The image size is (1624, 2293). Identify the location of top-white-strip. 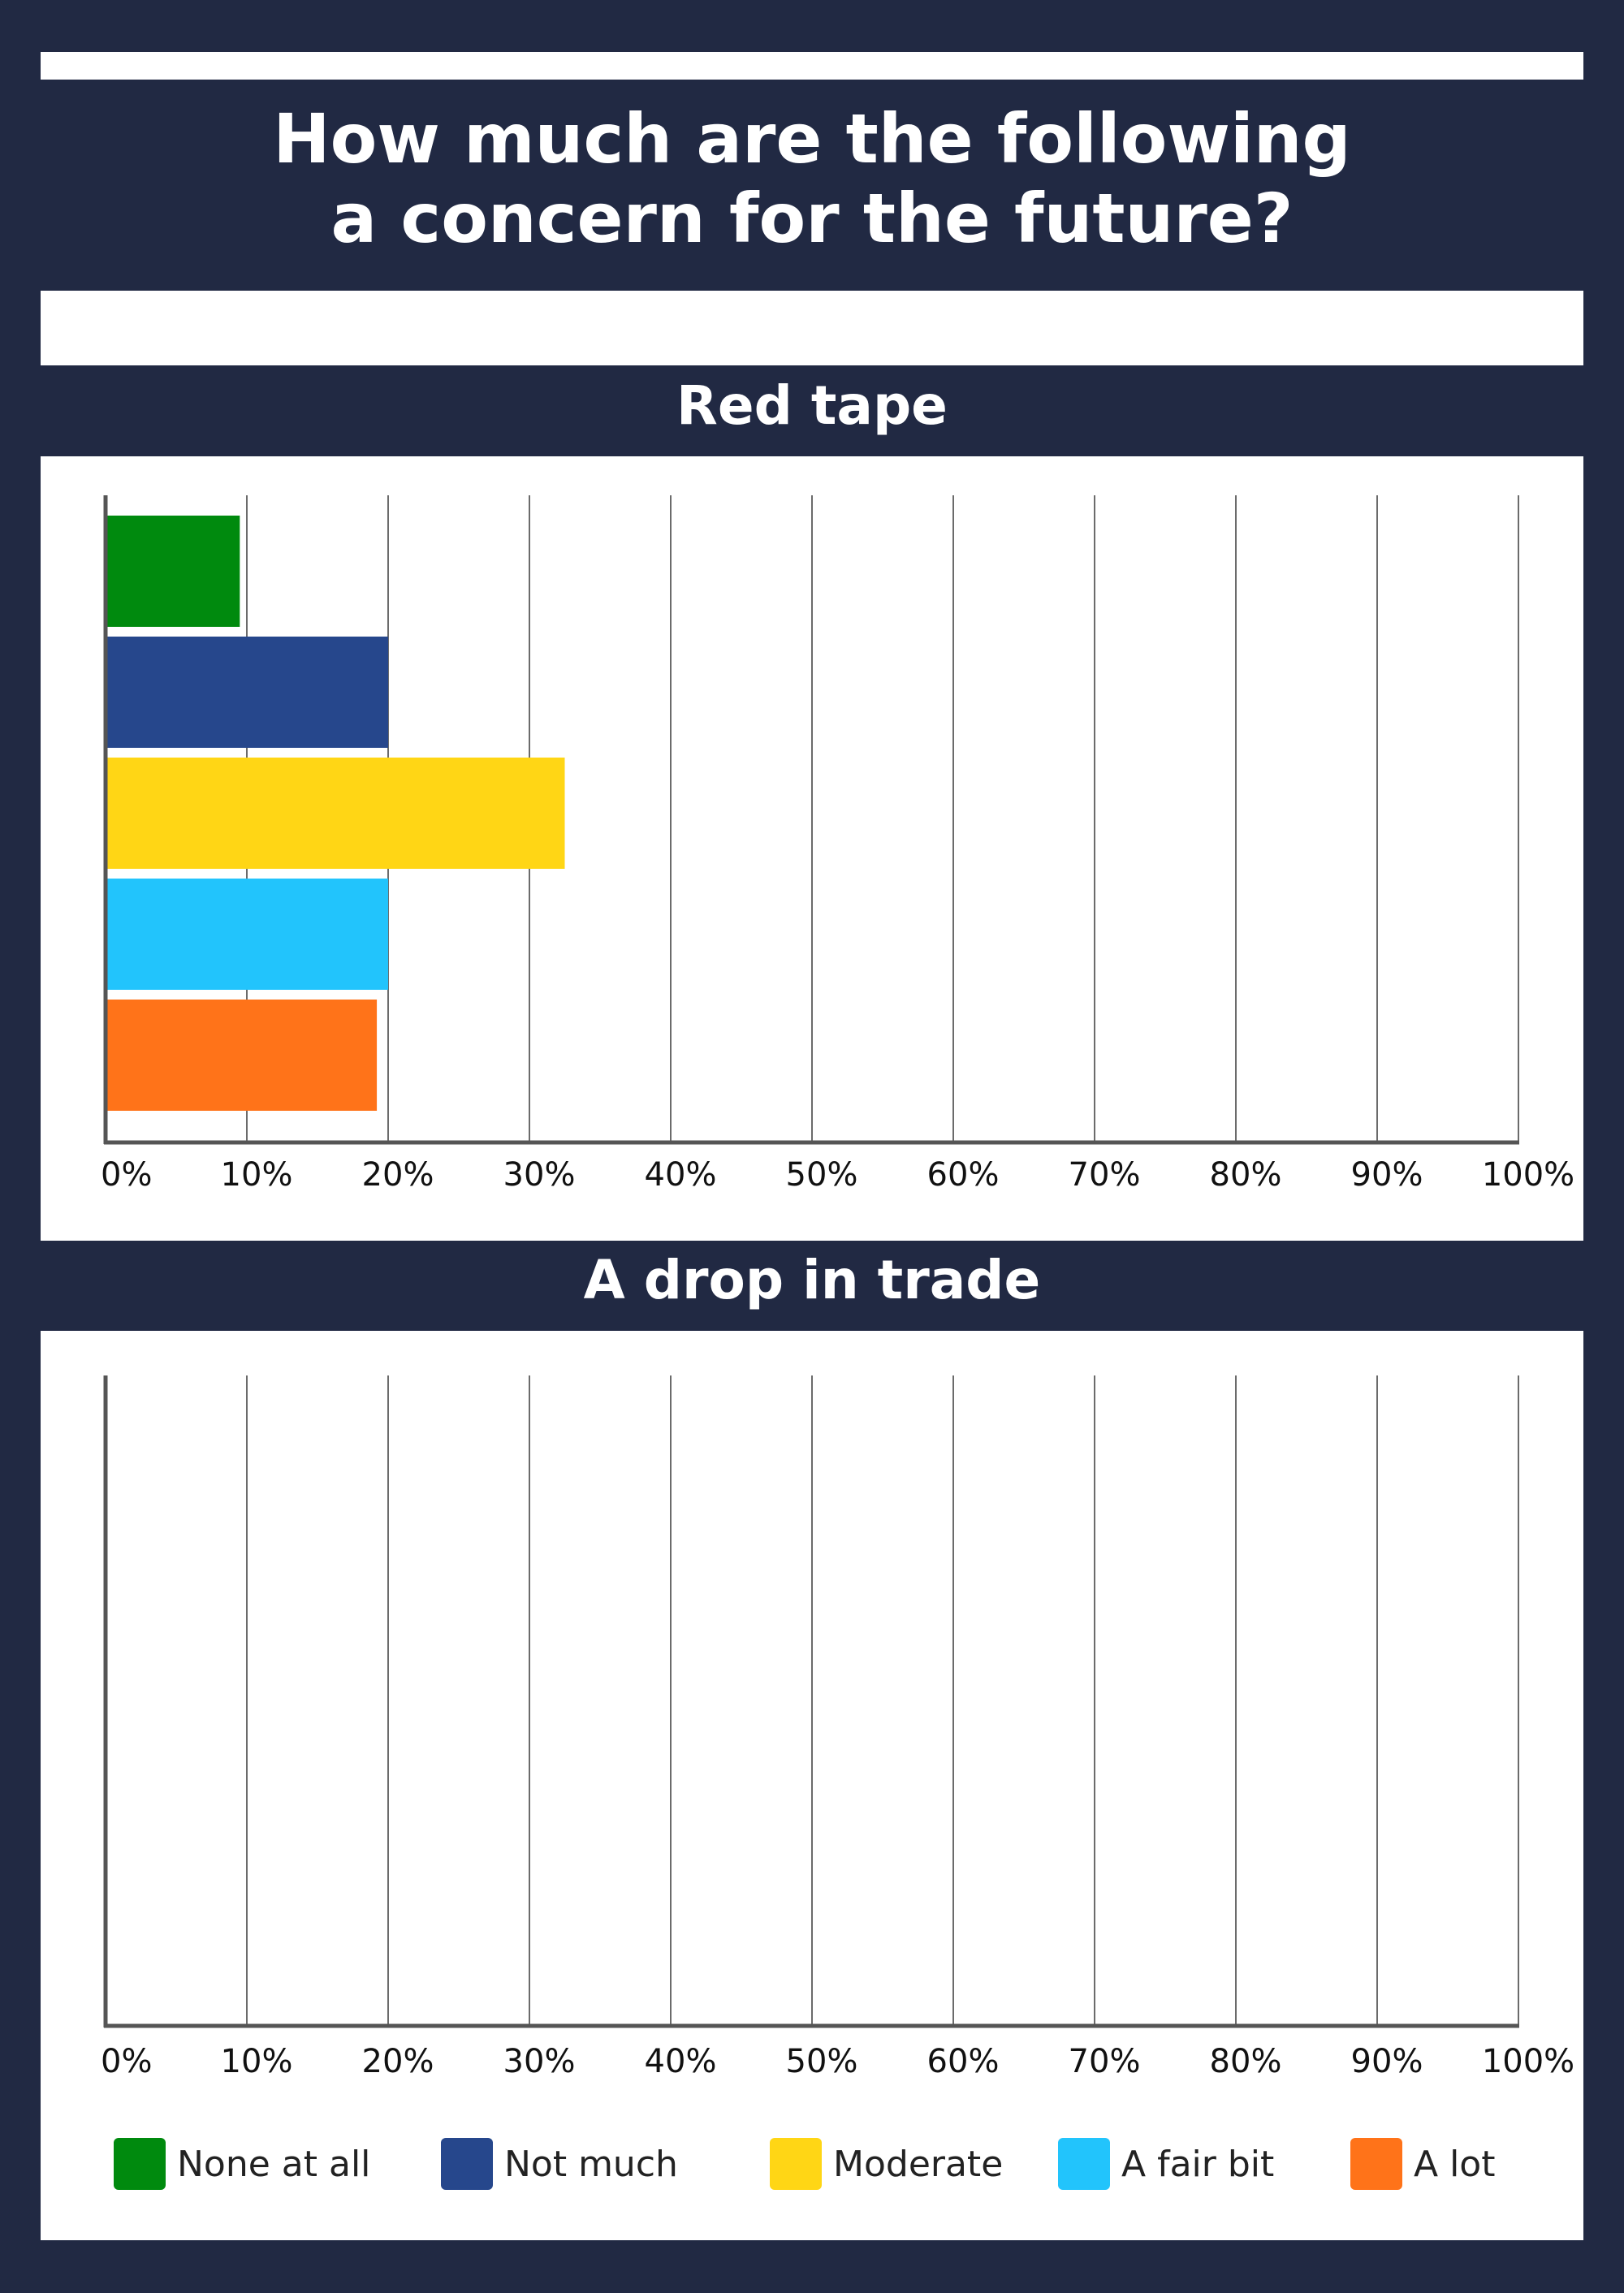
(812, 66).